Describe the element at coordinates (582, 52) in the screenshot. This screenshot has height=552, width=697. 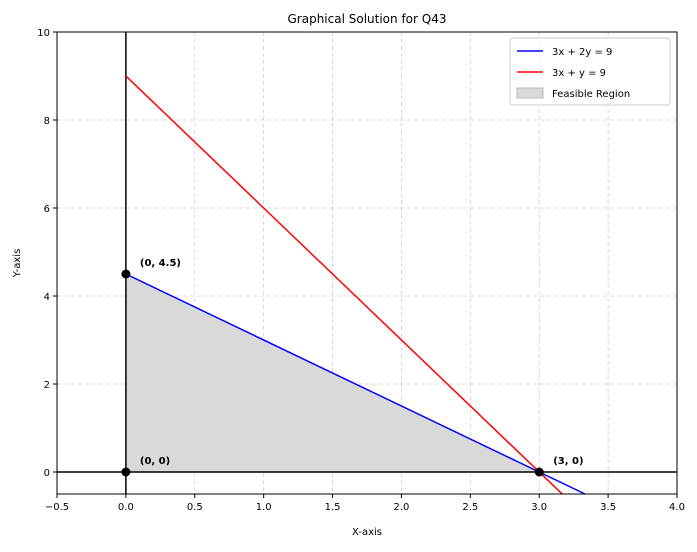
I see `legend-label: 3x + 2y = 9` at that location.